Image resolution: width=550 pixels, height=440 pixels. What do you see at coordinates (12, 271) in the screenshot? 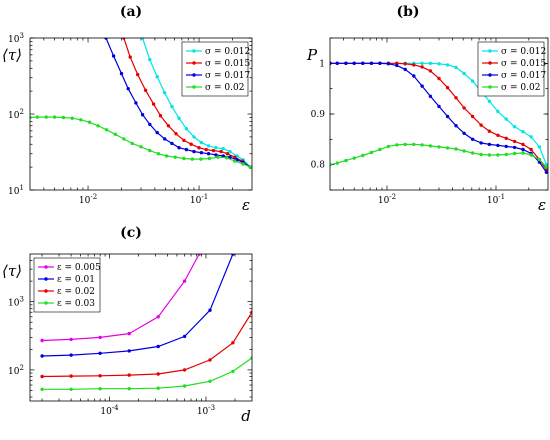
I see `y-axis-label: ⟨τ⟩` at bounding box center [12, 271].